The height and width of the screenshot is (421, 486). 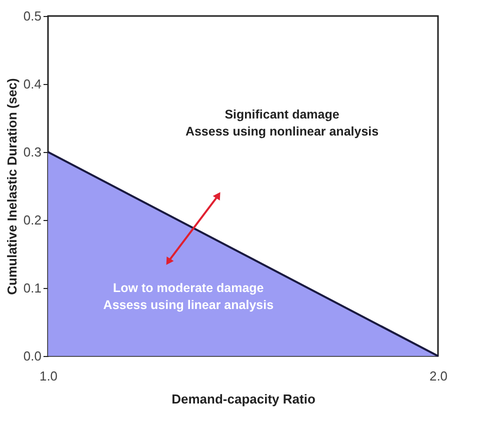 What do you see at coordinates (32, 16) in the screenshot?
I see `y-tick-label: 0.5` at bounding box center [32, 16].